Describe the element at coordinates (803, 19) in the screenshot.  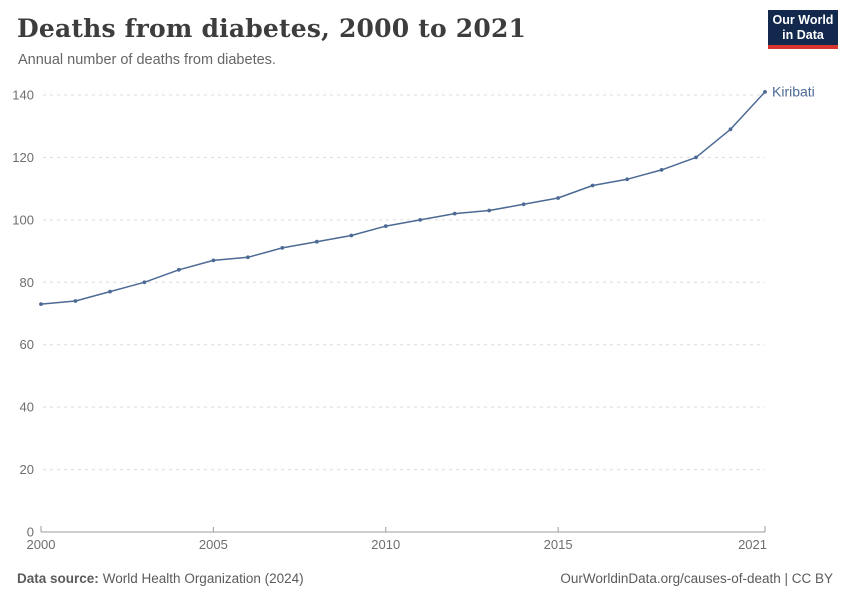
I see `owid-logo-line1: Our World` at that location.